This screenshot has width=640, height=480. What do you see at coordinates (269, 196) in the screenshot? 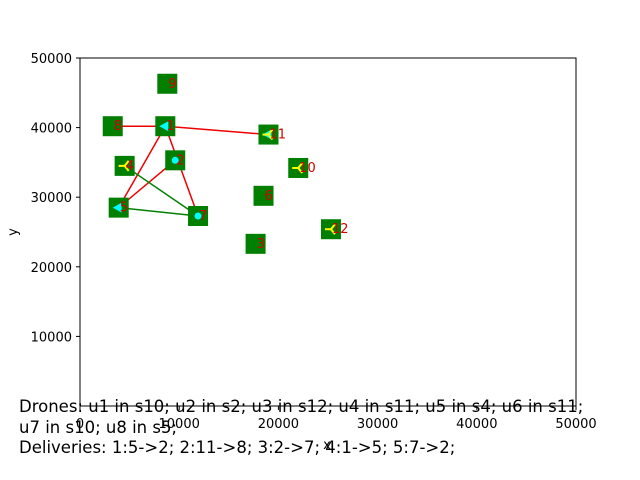
I see `station-label-6: 6` at bounding box center [269, 196].